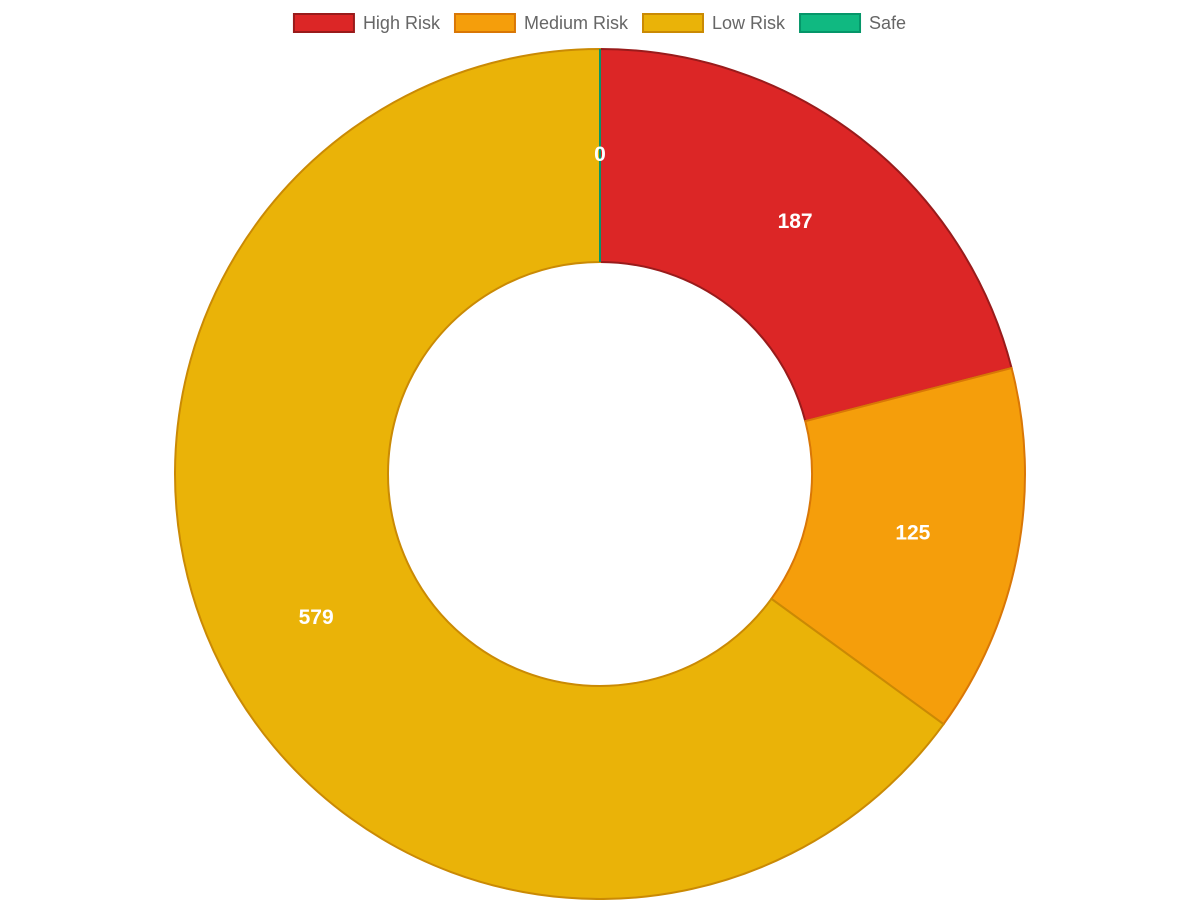 The width and height of the screenshot is (1200, 900). What do you see at coordinates (887, 23) in the screenshot?
I see `legend-label: Safe` at bounding box center [887, 23].